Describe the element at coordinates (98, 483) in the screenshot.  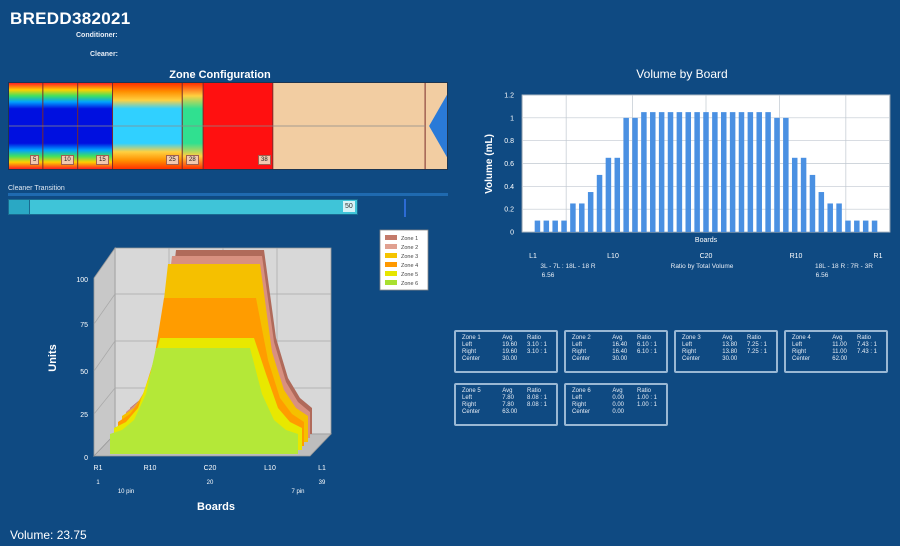
I see `units-xnum-1: 1` at that location.